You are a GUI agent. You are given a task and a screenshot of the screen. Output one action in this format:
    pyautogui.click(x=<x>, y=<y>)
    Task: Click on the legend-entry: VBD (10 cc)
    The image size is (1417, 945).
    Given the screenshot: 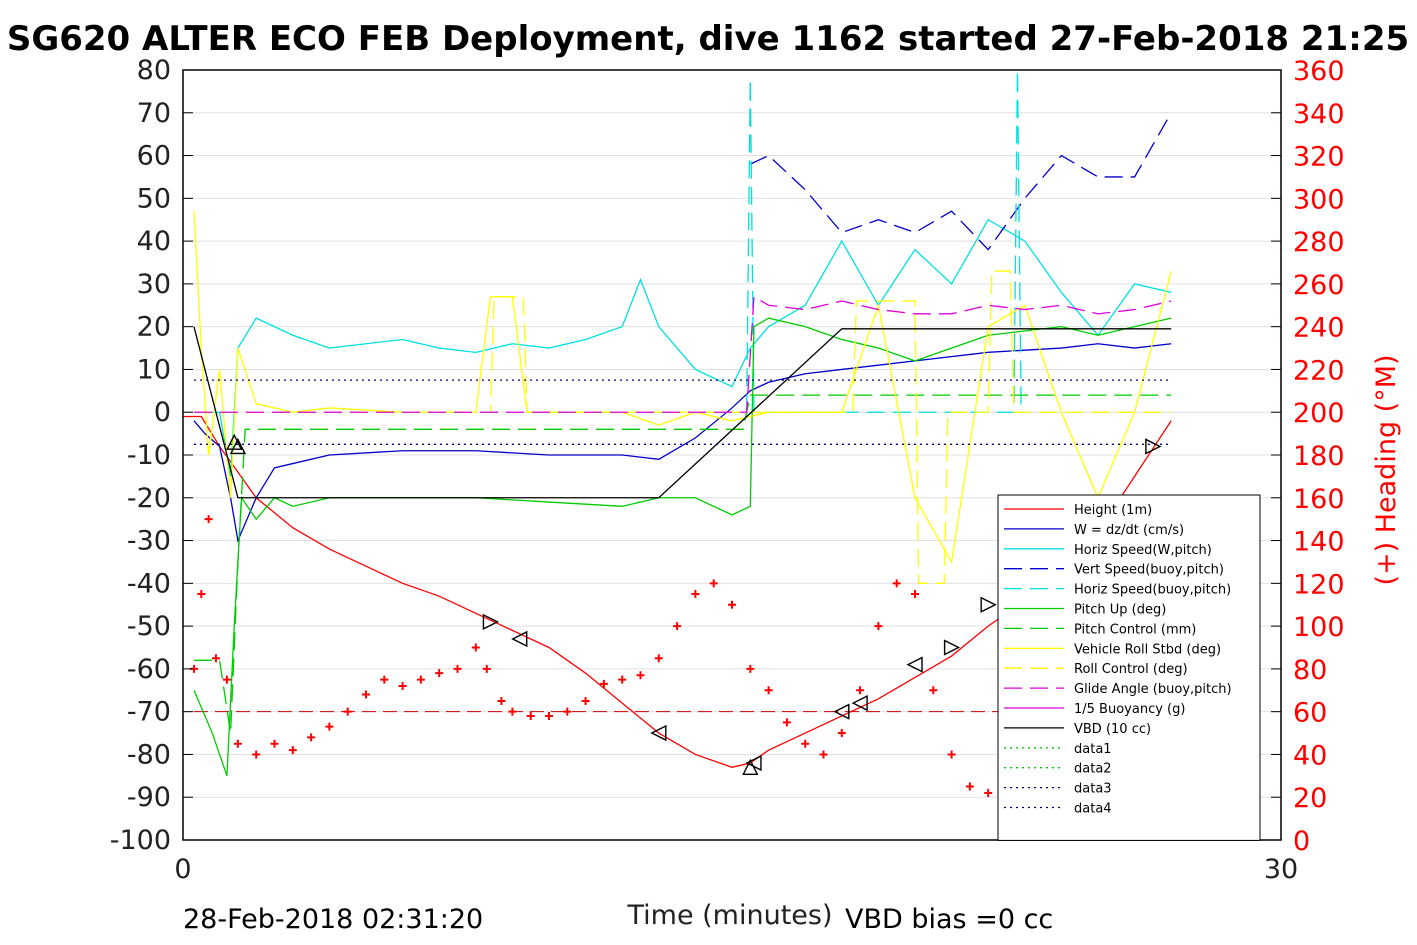 What is the action you would take?
    pyautogui.click(x=1112, y=729)
    